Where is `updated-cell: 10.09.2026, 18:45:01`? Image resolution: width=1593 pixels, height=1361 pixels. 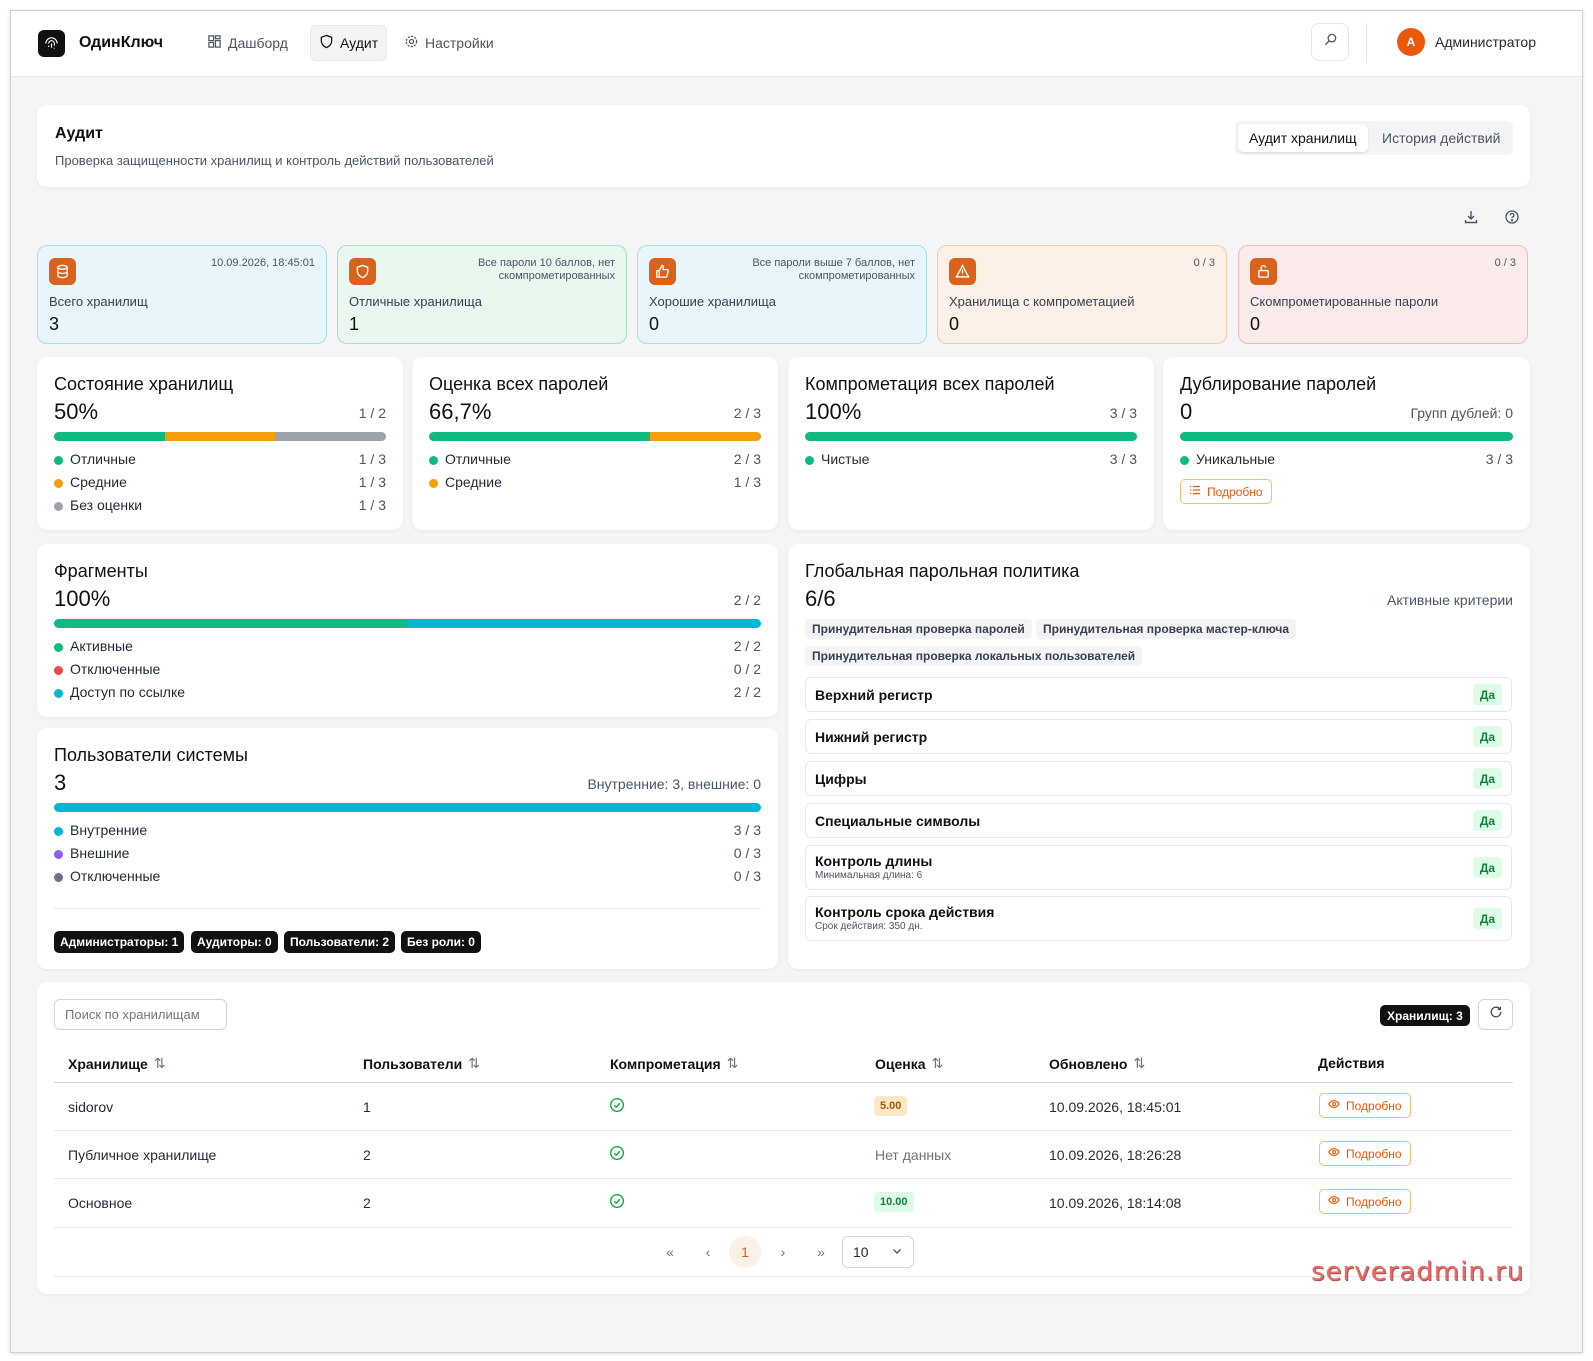 updated-cell: 10.09.2026, 18:45:01 is located at coordinates (1115, 1107).